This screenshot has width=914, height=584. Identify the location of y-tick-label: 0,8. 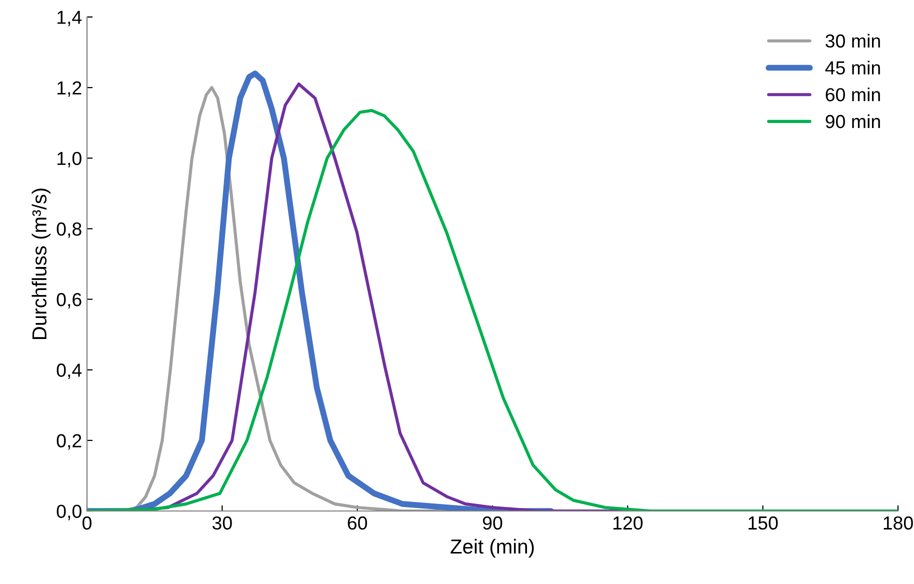
(69, 230).